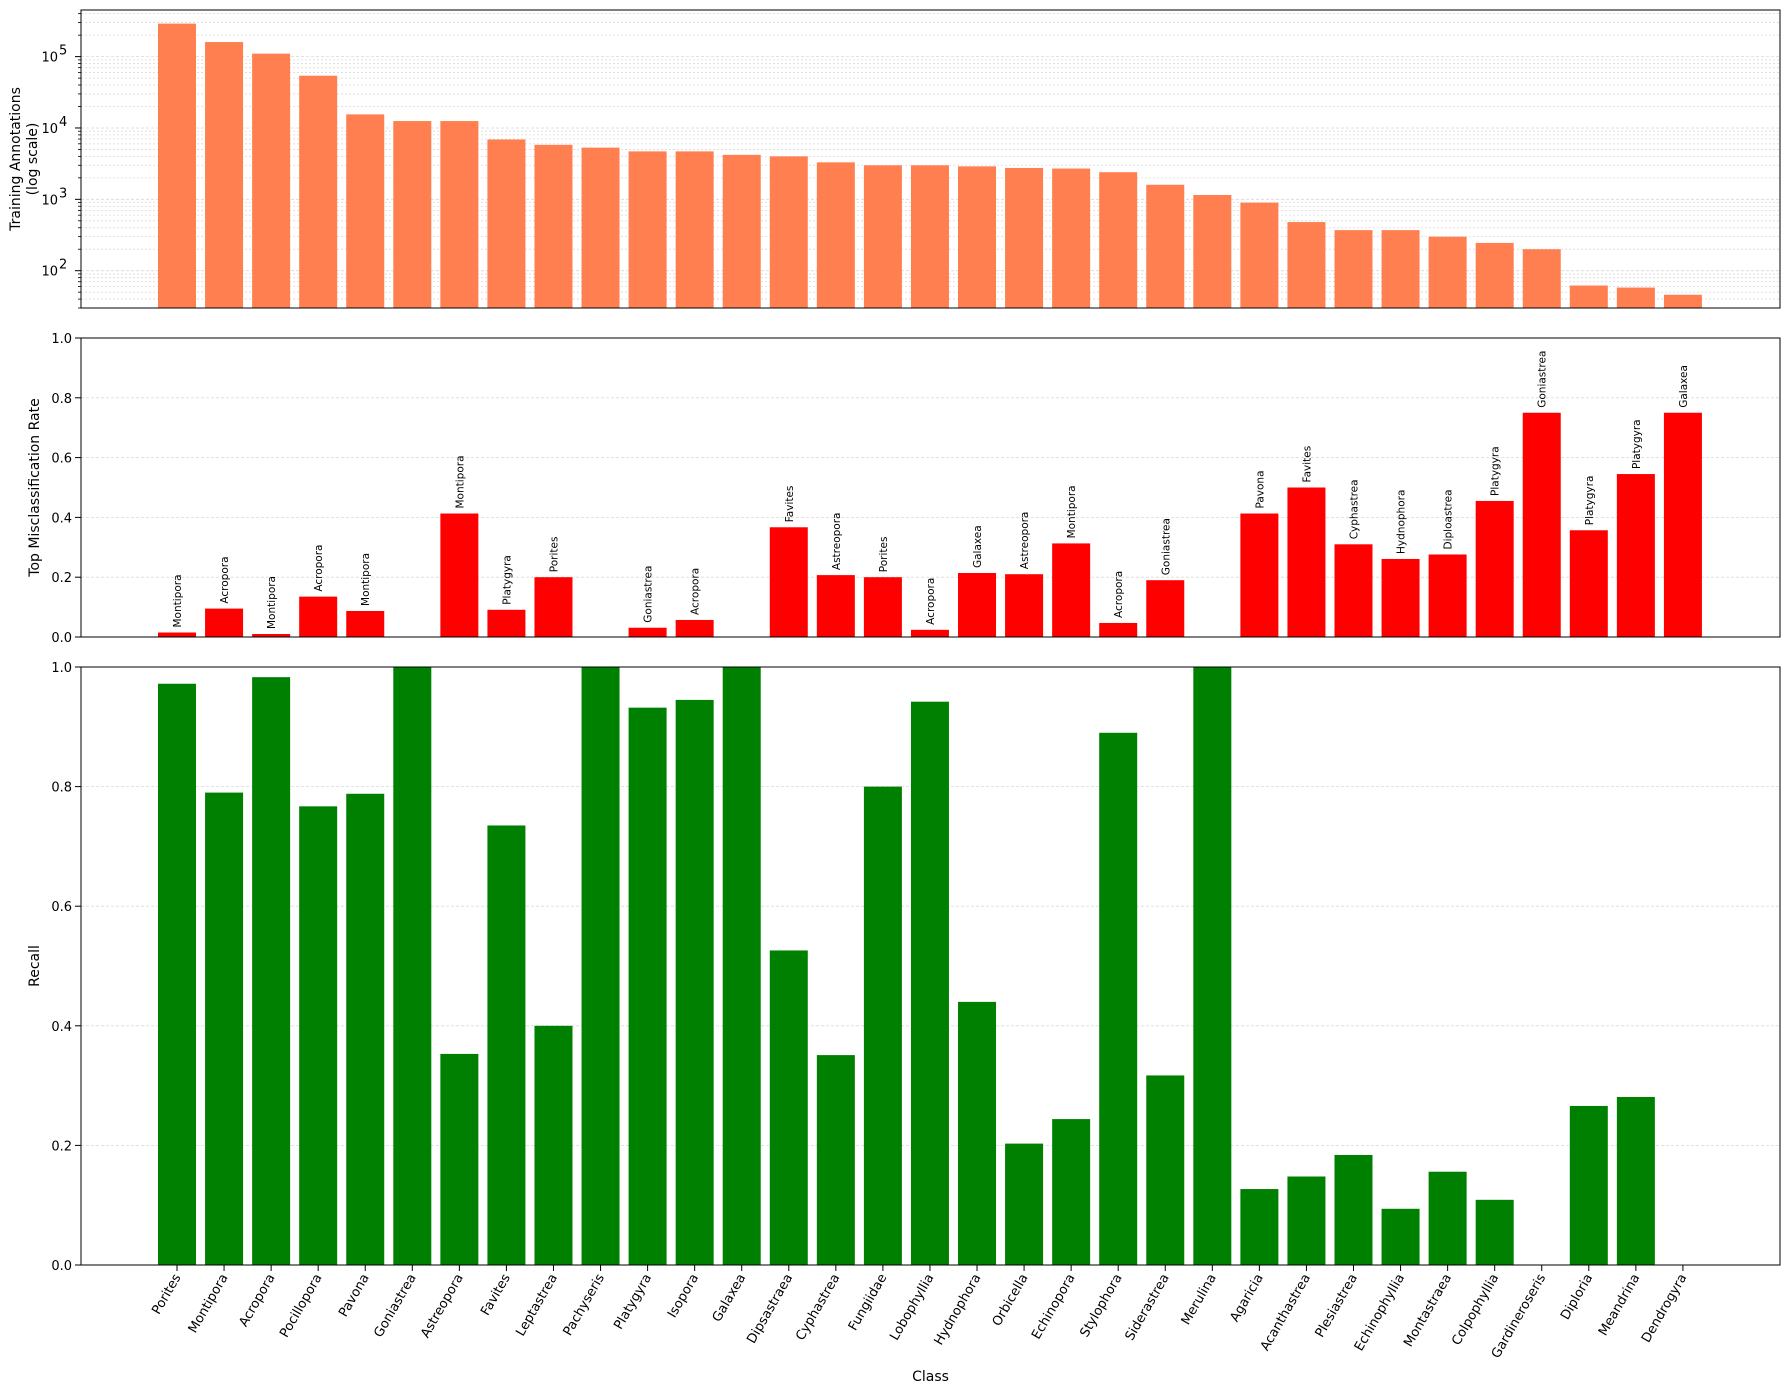 This screenshot has width=1790, height=1389. What do you see at coordinates (63, 51) in the screenshot?
I see `y-tick-exponent: 5` at bounding box center [63, 51].